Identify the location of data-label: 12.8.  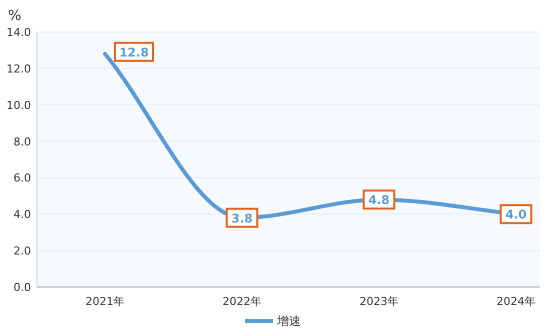
(134, 52).